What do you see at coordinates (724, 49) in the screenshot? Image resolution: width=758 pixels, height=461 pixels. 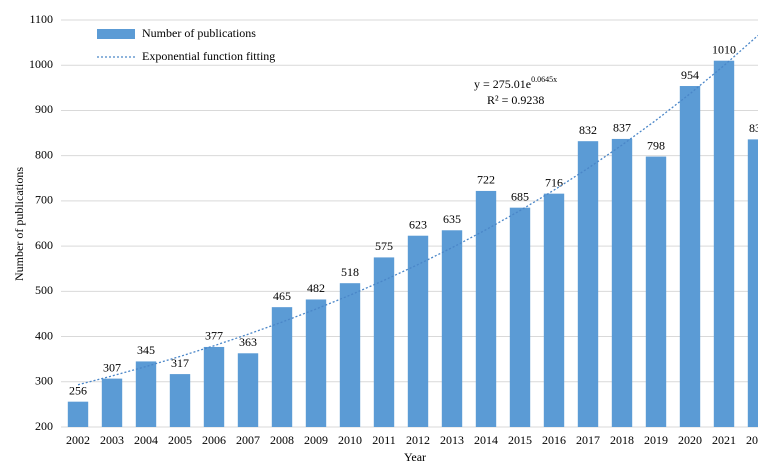 I see `value-label: 1010` at bounding box center [724, 49].